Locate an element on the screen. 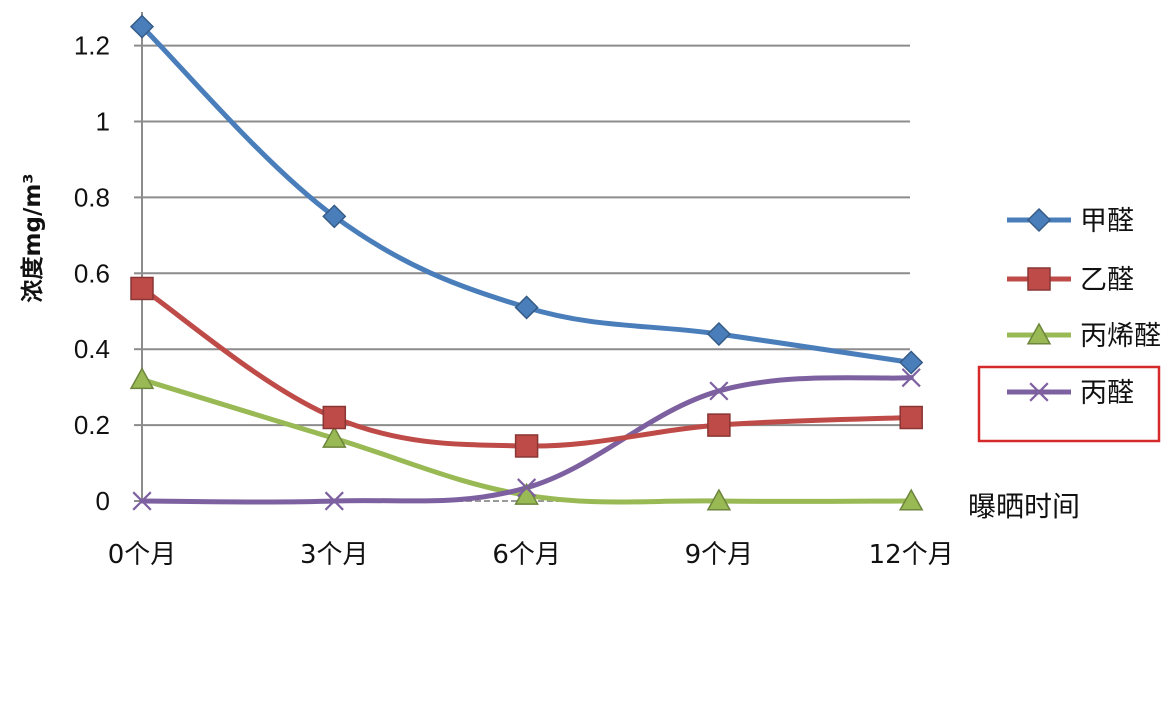  y-tick-label: 0.2 is located at coordinates (92, 425).